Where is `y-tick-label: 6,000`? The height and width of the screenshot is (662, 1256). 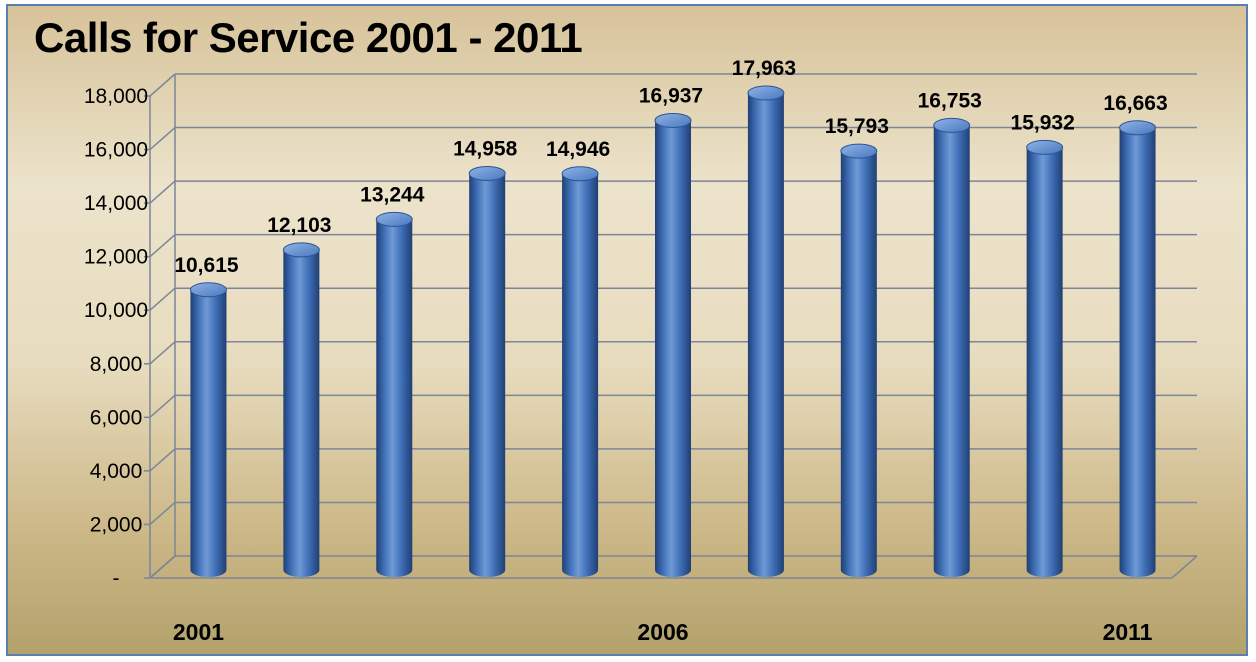
y-tick-label: 6,000 is located at coordinates (116, 417).